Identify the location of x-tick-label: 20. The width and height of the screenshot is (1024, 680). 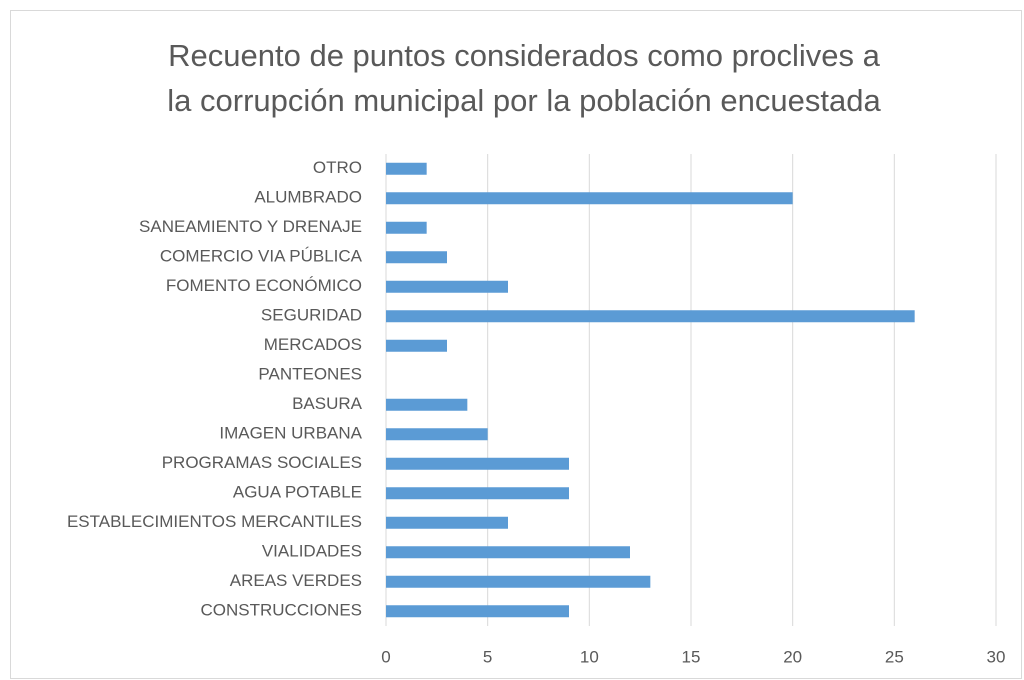
(792, 656).